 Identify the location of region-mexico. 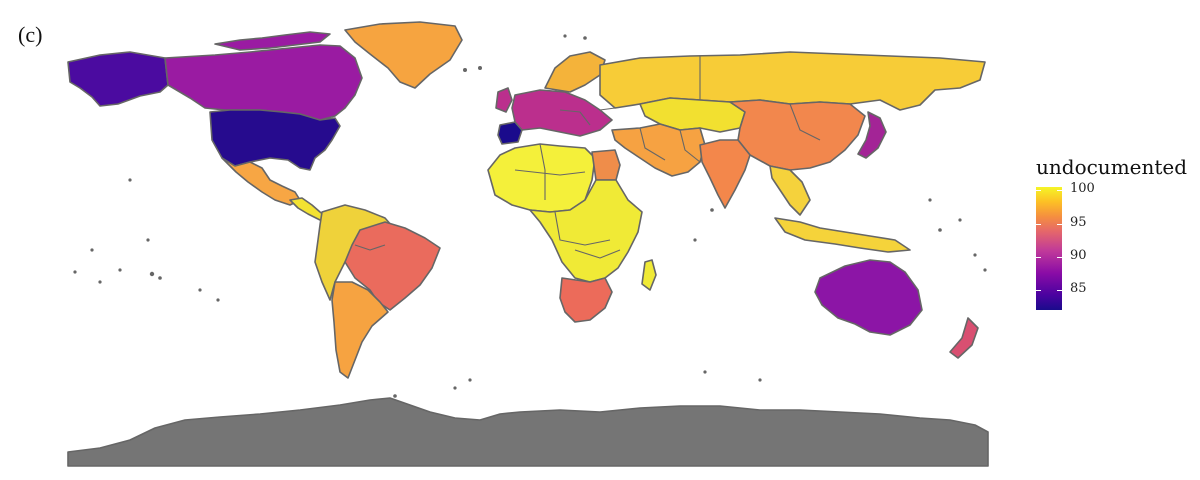
(261, 181).